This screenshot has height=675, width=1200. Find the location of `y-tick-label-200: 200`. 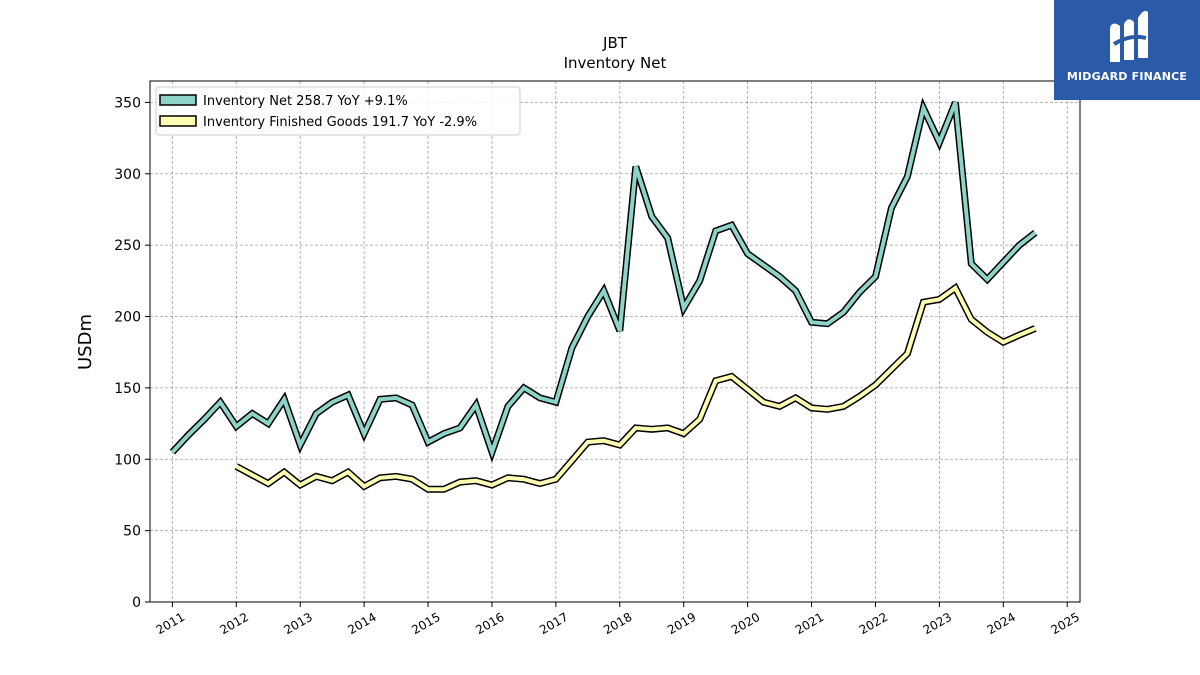

y-tick-label-200: 200 is located at coordinates (127, 318).